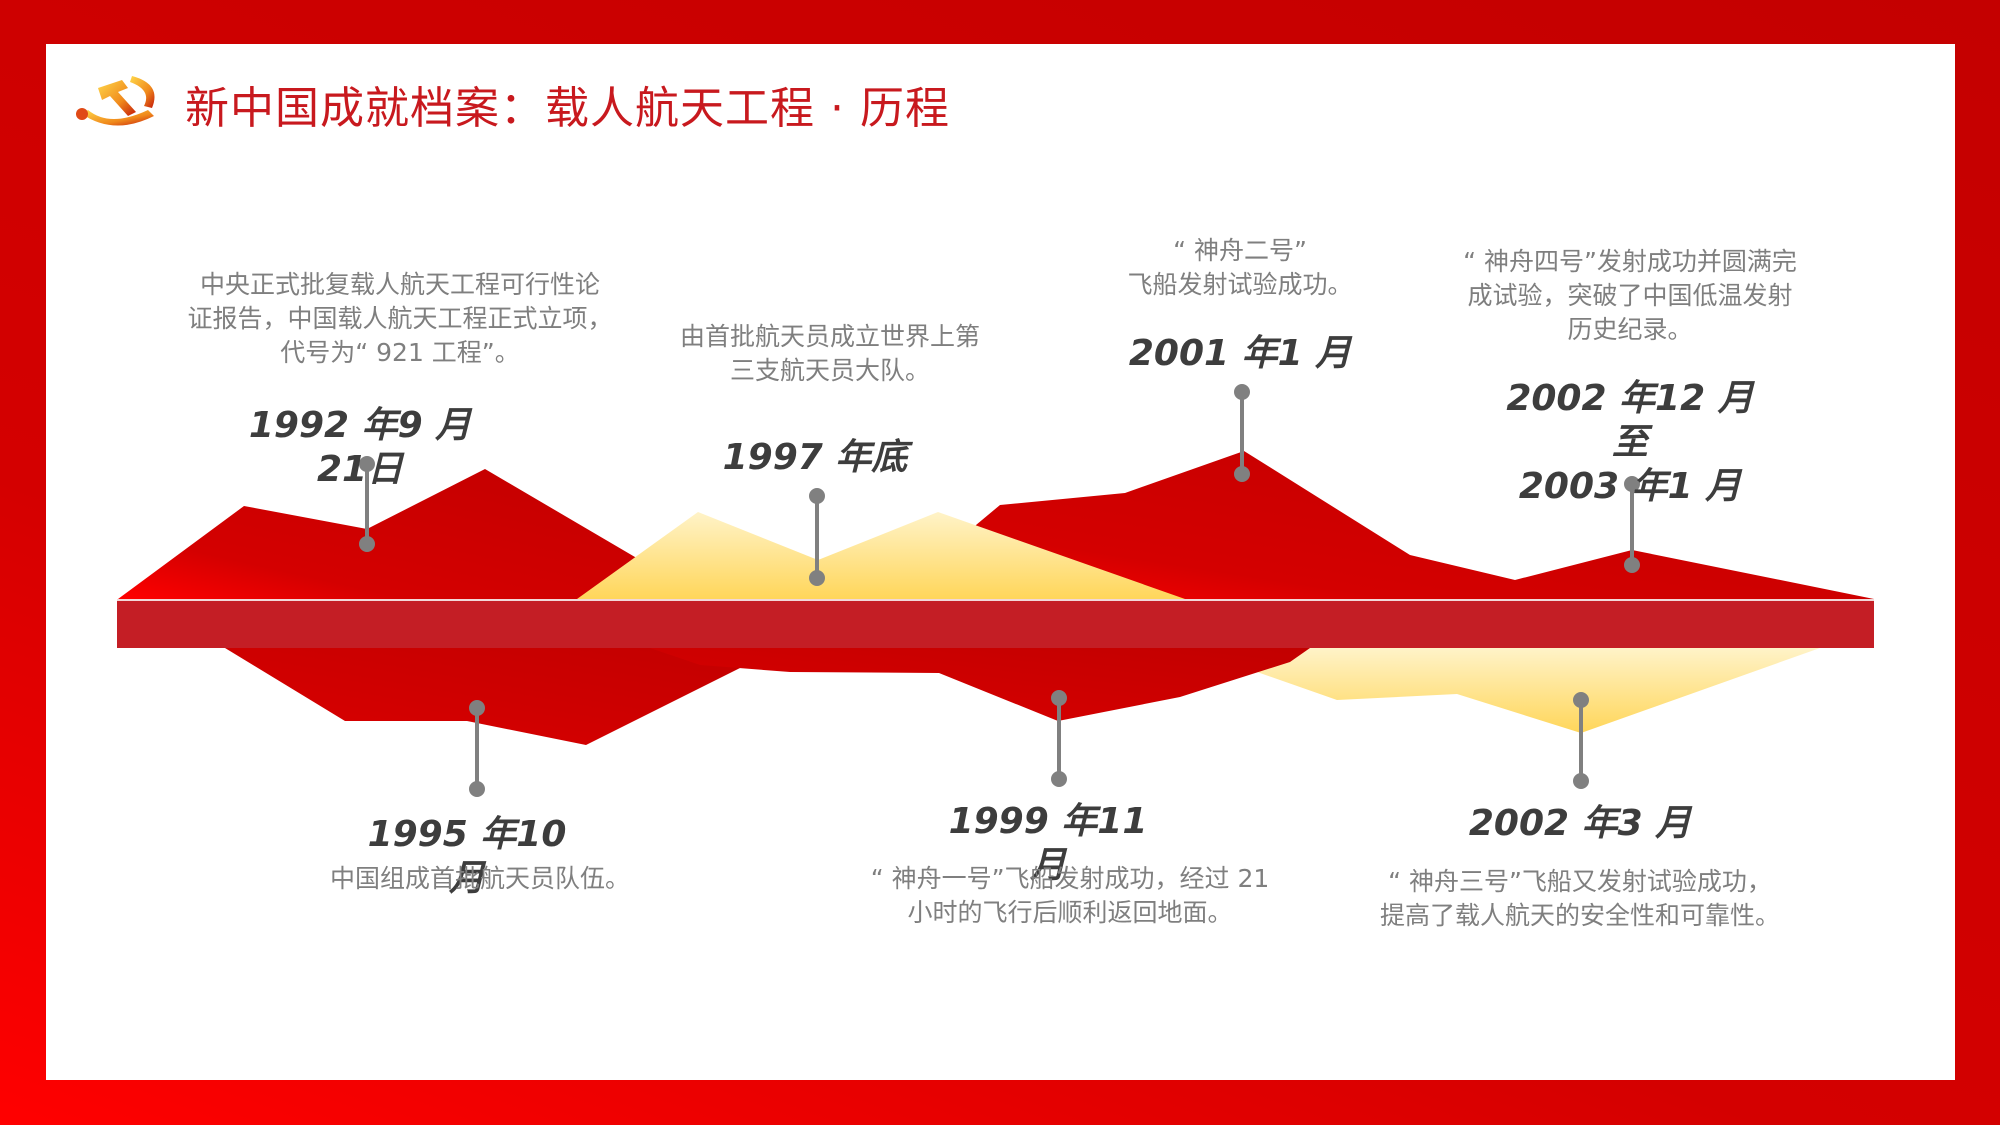 Image resolution: width=2000 pixels, height=1125 pixels. What do you see at coordinates (995, 624) in the screenshot?
I see `timeline-bar` at bounding box center [995, 624].